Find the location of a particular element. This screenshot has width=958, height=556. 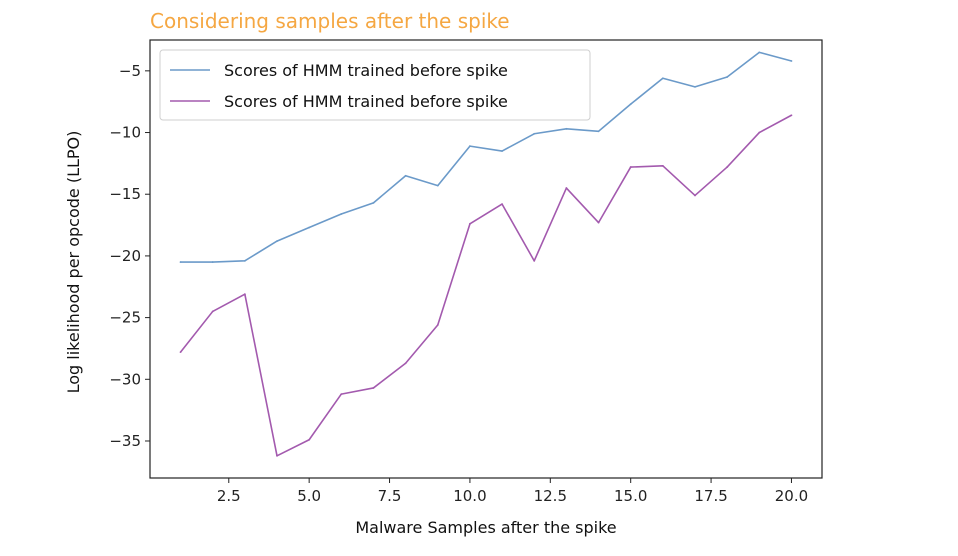

x-tick-label: 10.0 is located at coordinates (469, 496).